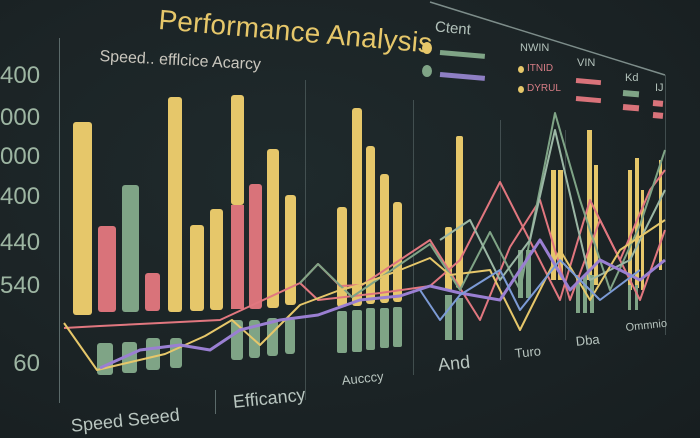 This screenshot has height=438, width=700. What do you see at coordinates (632, 78) in the screenshot?
I see `legend-column-header: Kd` at bounding box center [632, 78].